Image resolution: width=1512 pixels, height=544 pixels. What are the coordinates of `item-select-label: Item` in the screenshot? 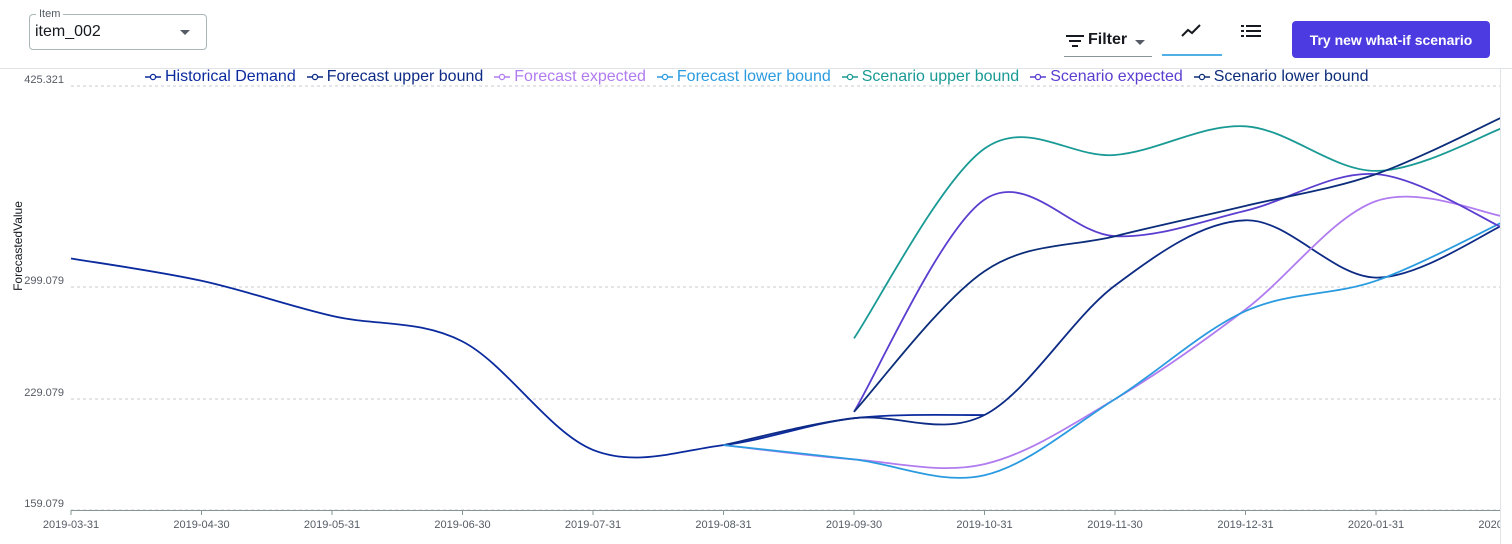 It's located at (50, 14).